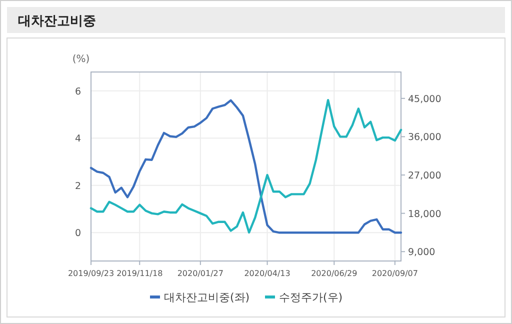 The height and width of the screenshot is (324, 512). I want to click on y-tick-label: 0, so click(77, 234).